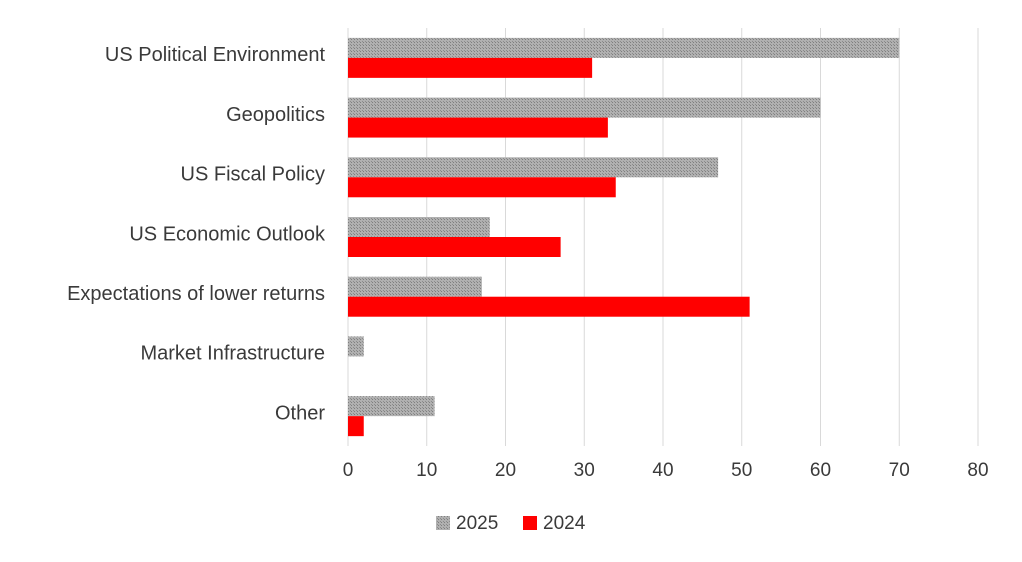  What do you see at coordinates (741, 470) in the screenshot?
I see `x-tick-label: 50` at bounding box center [741, 470].